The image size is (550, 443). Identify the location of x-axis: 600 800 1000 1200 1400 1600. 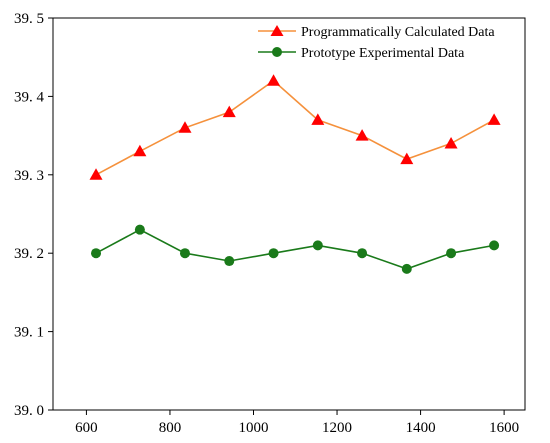
(297, 423).